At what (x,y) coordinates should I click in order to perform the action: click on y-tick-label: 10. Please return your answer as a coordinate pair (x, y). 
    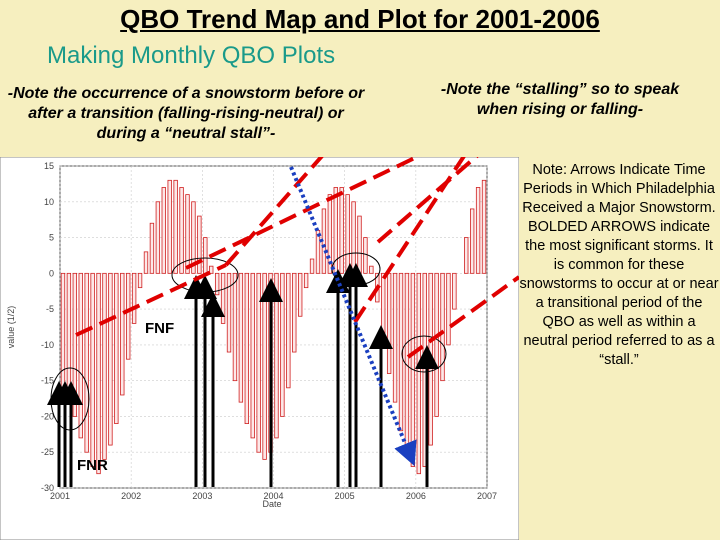
    Looking at the image, I should click on (49, 202).